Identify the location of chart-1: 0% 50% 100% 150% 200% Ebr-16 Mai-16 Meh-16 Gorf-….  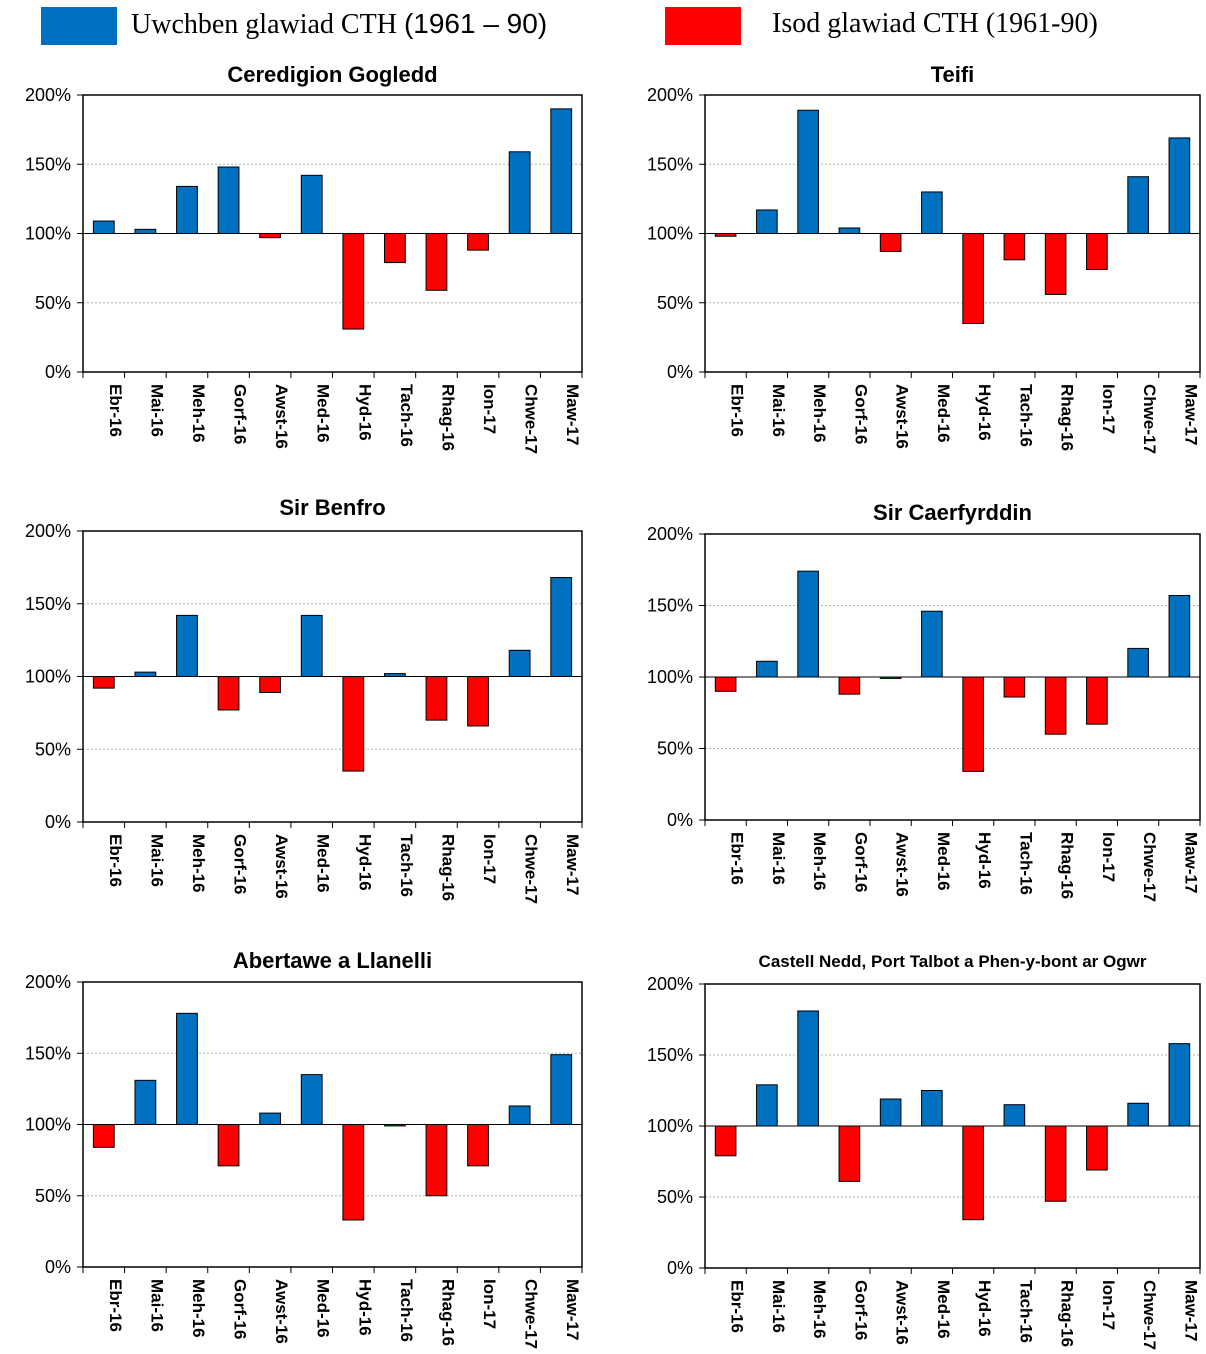
(304, 258).